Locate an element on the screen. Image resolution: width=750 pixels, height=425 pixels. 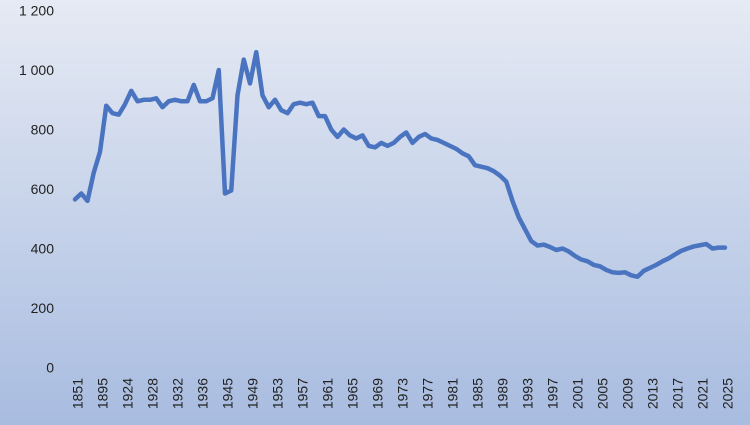
x-tick-label: 2021 is located at coordinates (703, 393).